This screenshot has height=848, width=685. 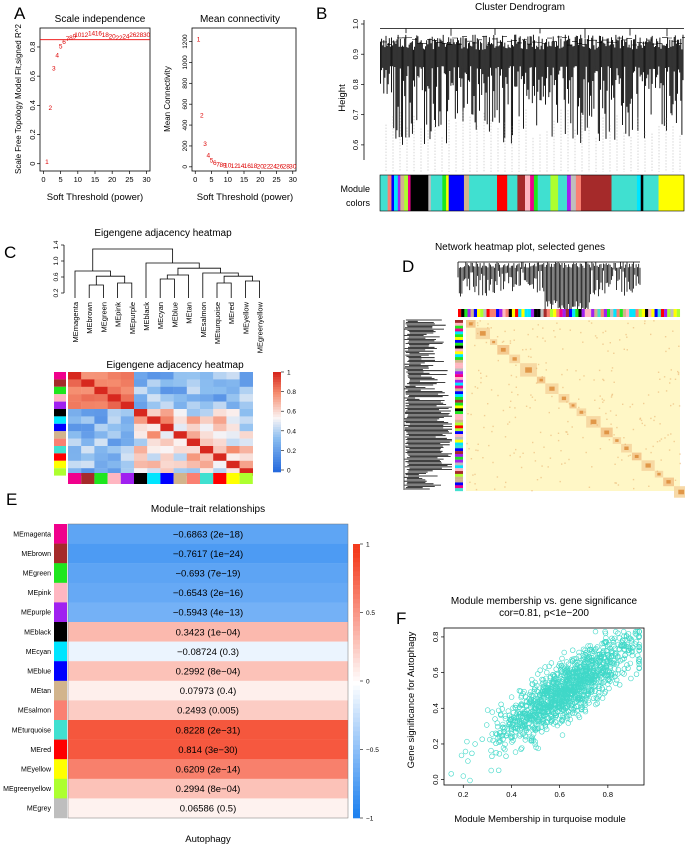 I want to click on module-color-blue, so click(x=393, y=193).